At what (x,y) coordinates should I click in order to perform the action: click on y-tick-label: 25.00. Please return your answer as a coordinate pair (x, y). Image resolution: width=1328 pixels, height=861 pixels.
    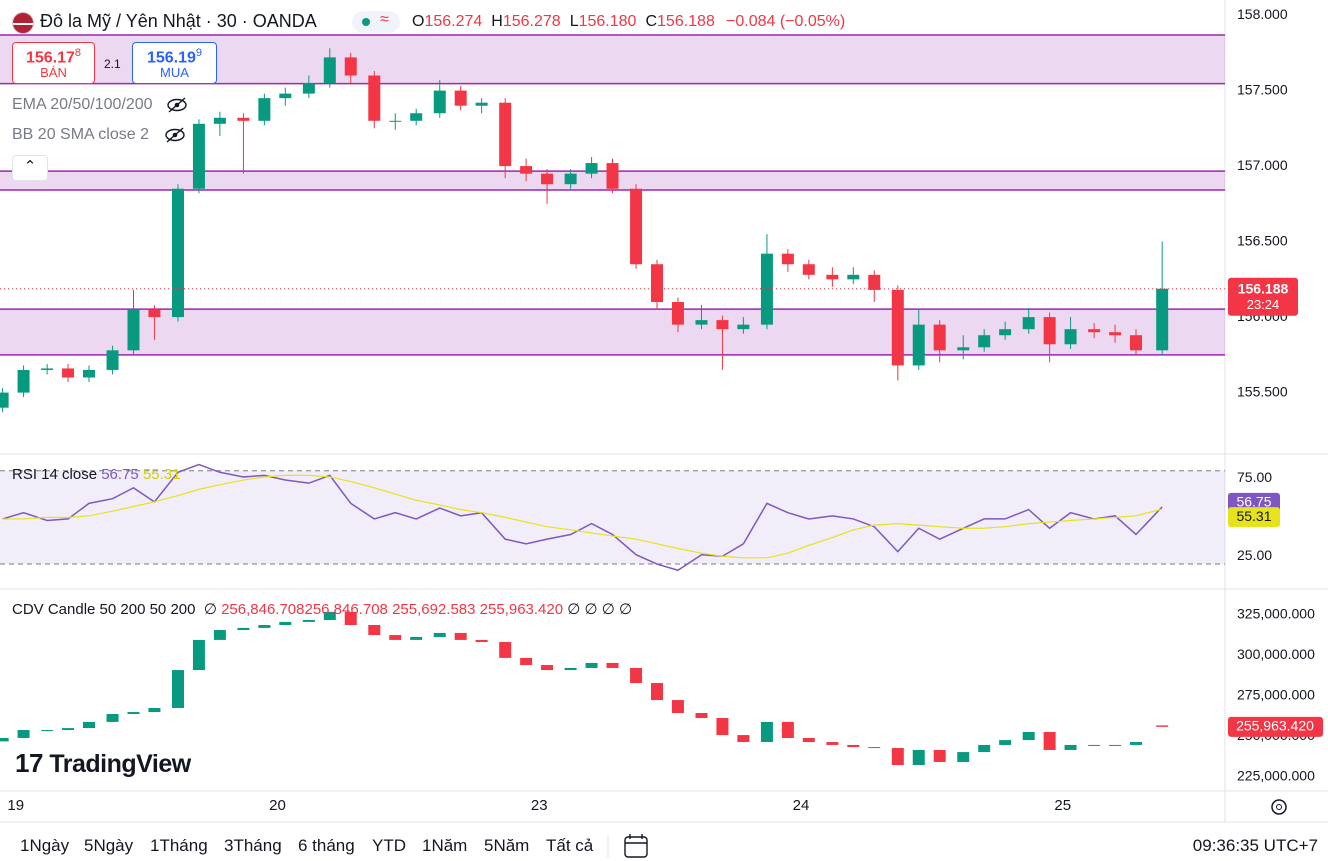
    Looking at the image, I should click on (1254, 555).